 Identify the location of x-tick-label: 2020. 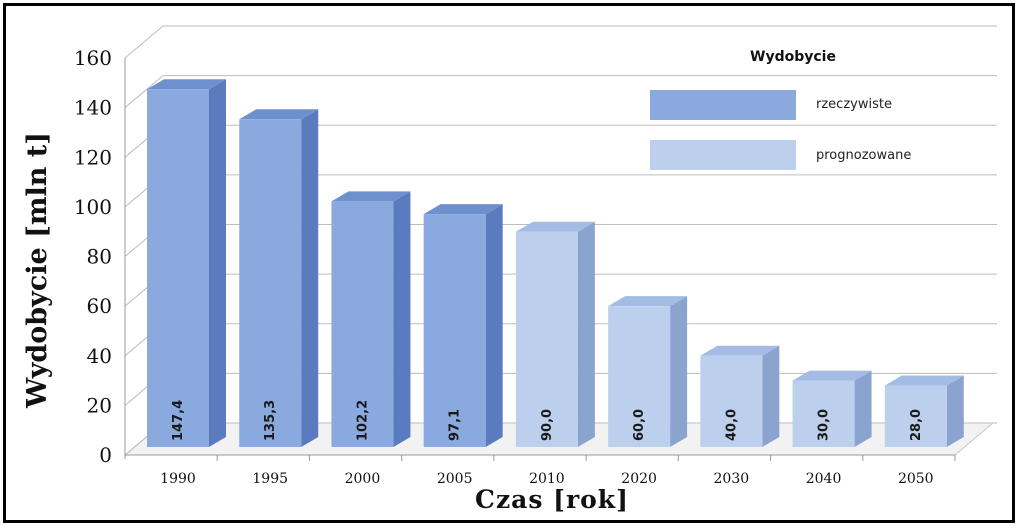
(639, 479).